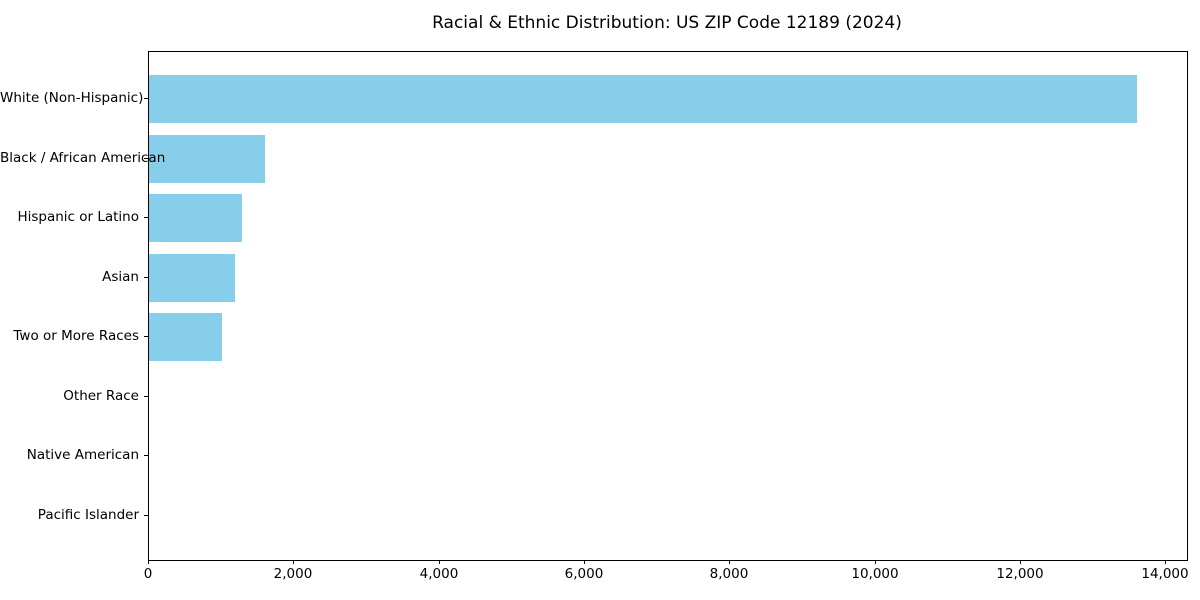  I want to click on bar-black-african-american, so click(207, 158).